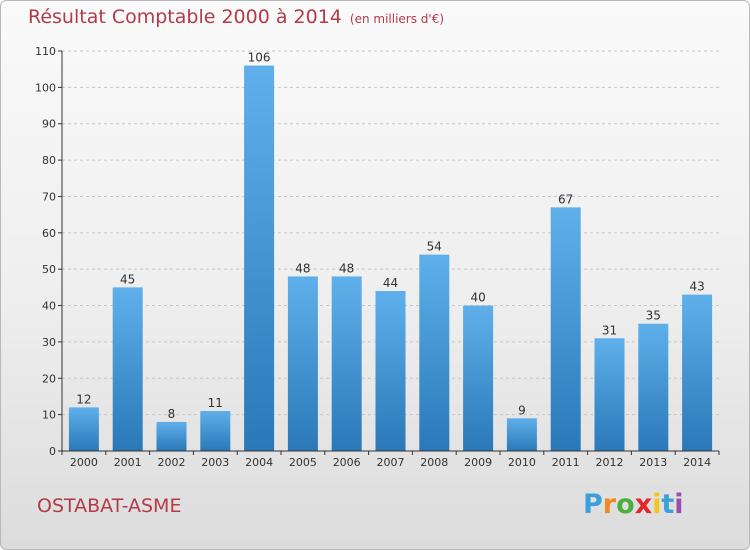  Describe the element at coordinates (109, 506) in the screenshot. I see `commune-name: OSTABAT-ASME` at that location.